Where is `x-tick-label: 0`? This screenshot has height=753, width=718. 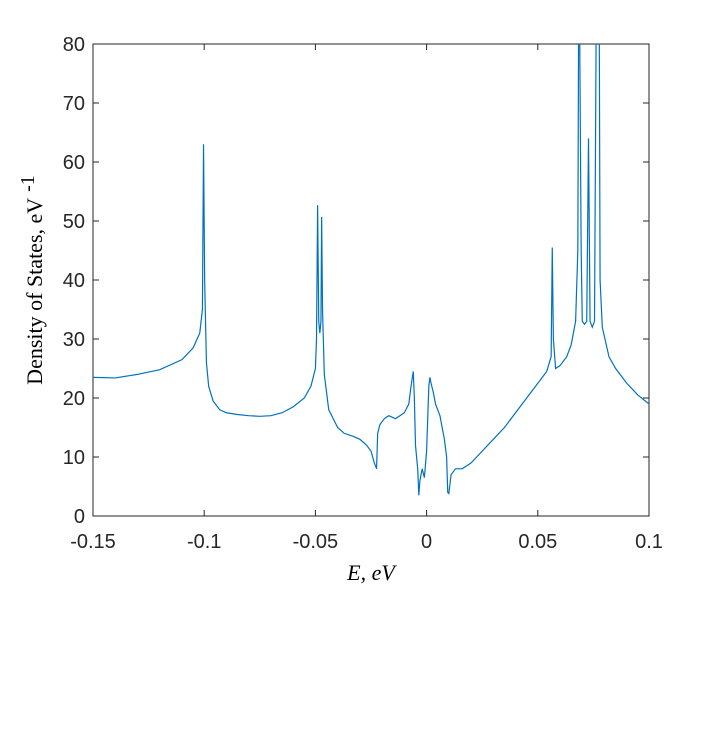
x-tick-label: 0 is located at coordinates (426, 542).